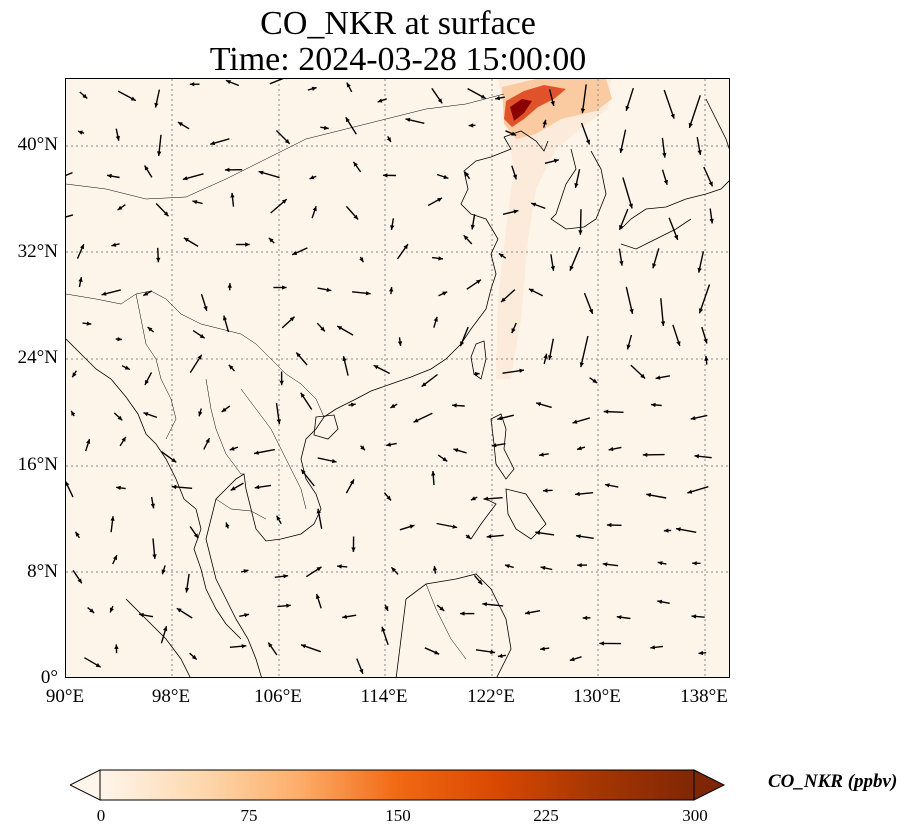  Describe the element at coordinates (704, 696) in the screenshot. I see `lon-label-138e: 138°E` at that location.